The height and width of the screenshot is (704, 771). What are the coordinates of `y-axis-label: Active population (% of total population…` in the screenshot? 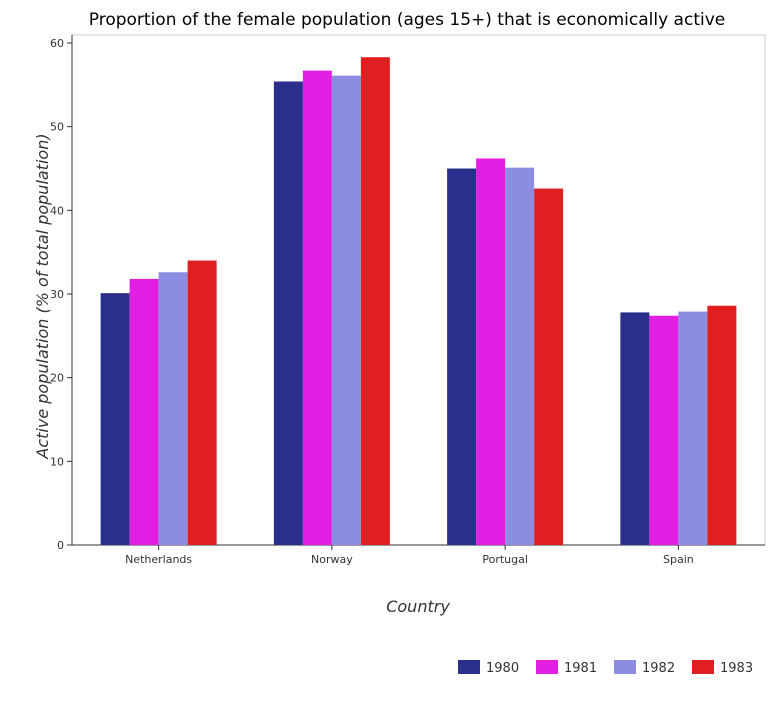 It's located at (42, 296).